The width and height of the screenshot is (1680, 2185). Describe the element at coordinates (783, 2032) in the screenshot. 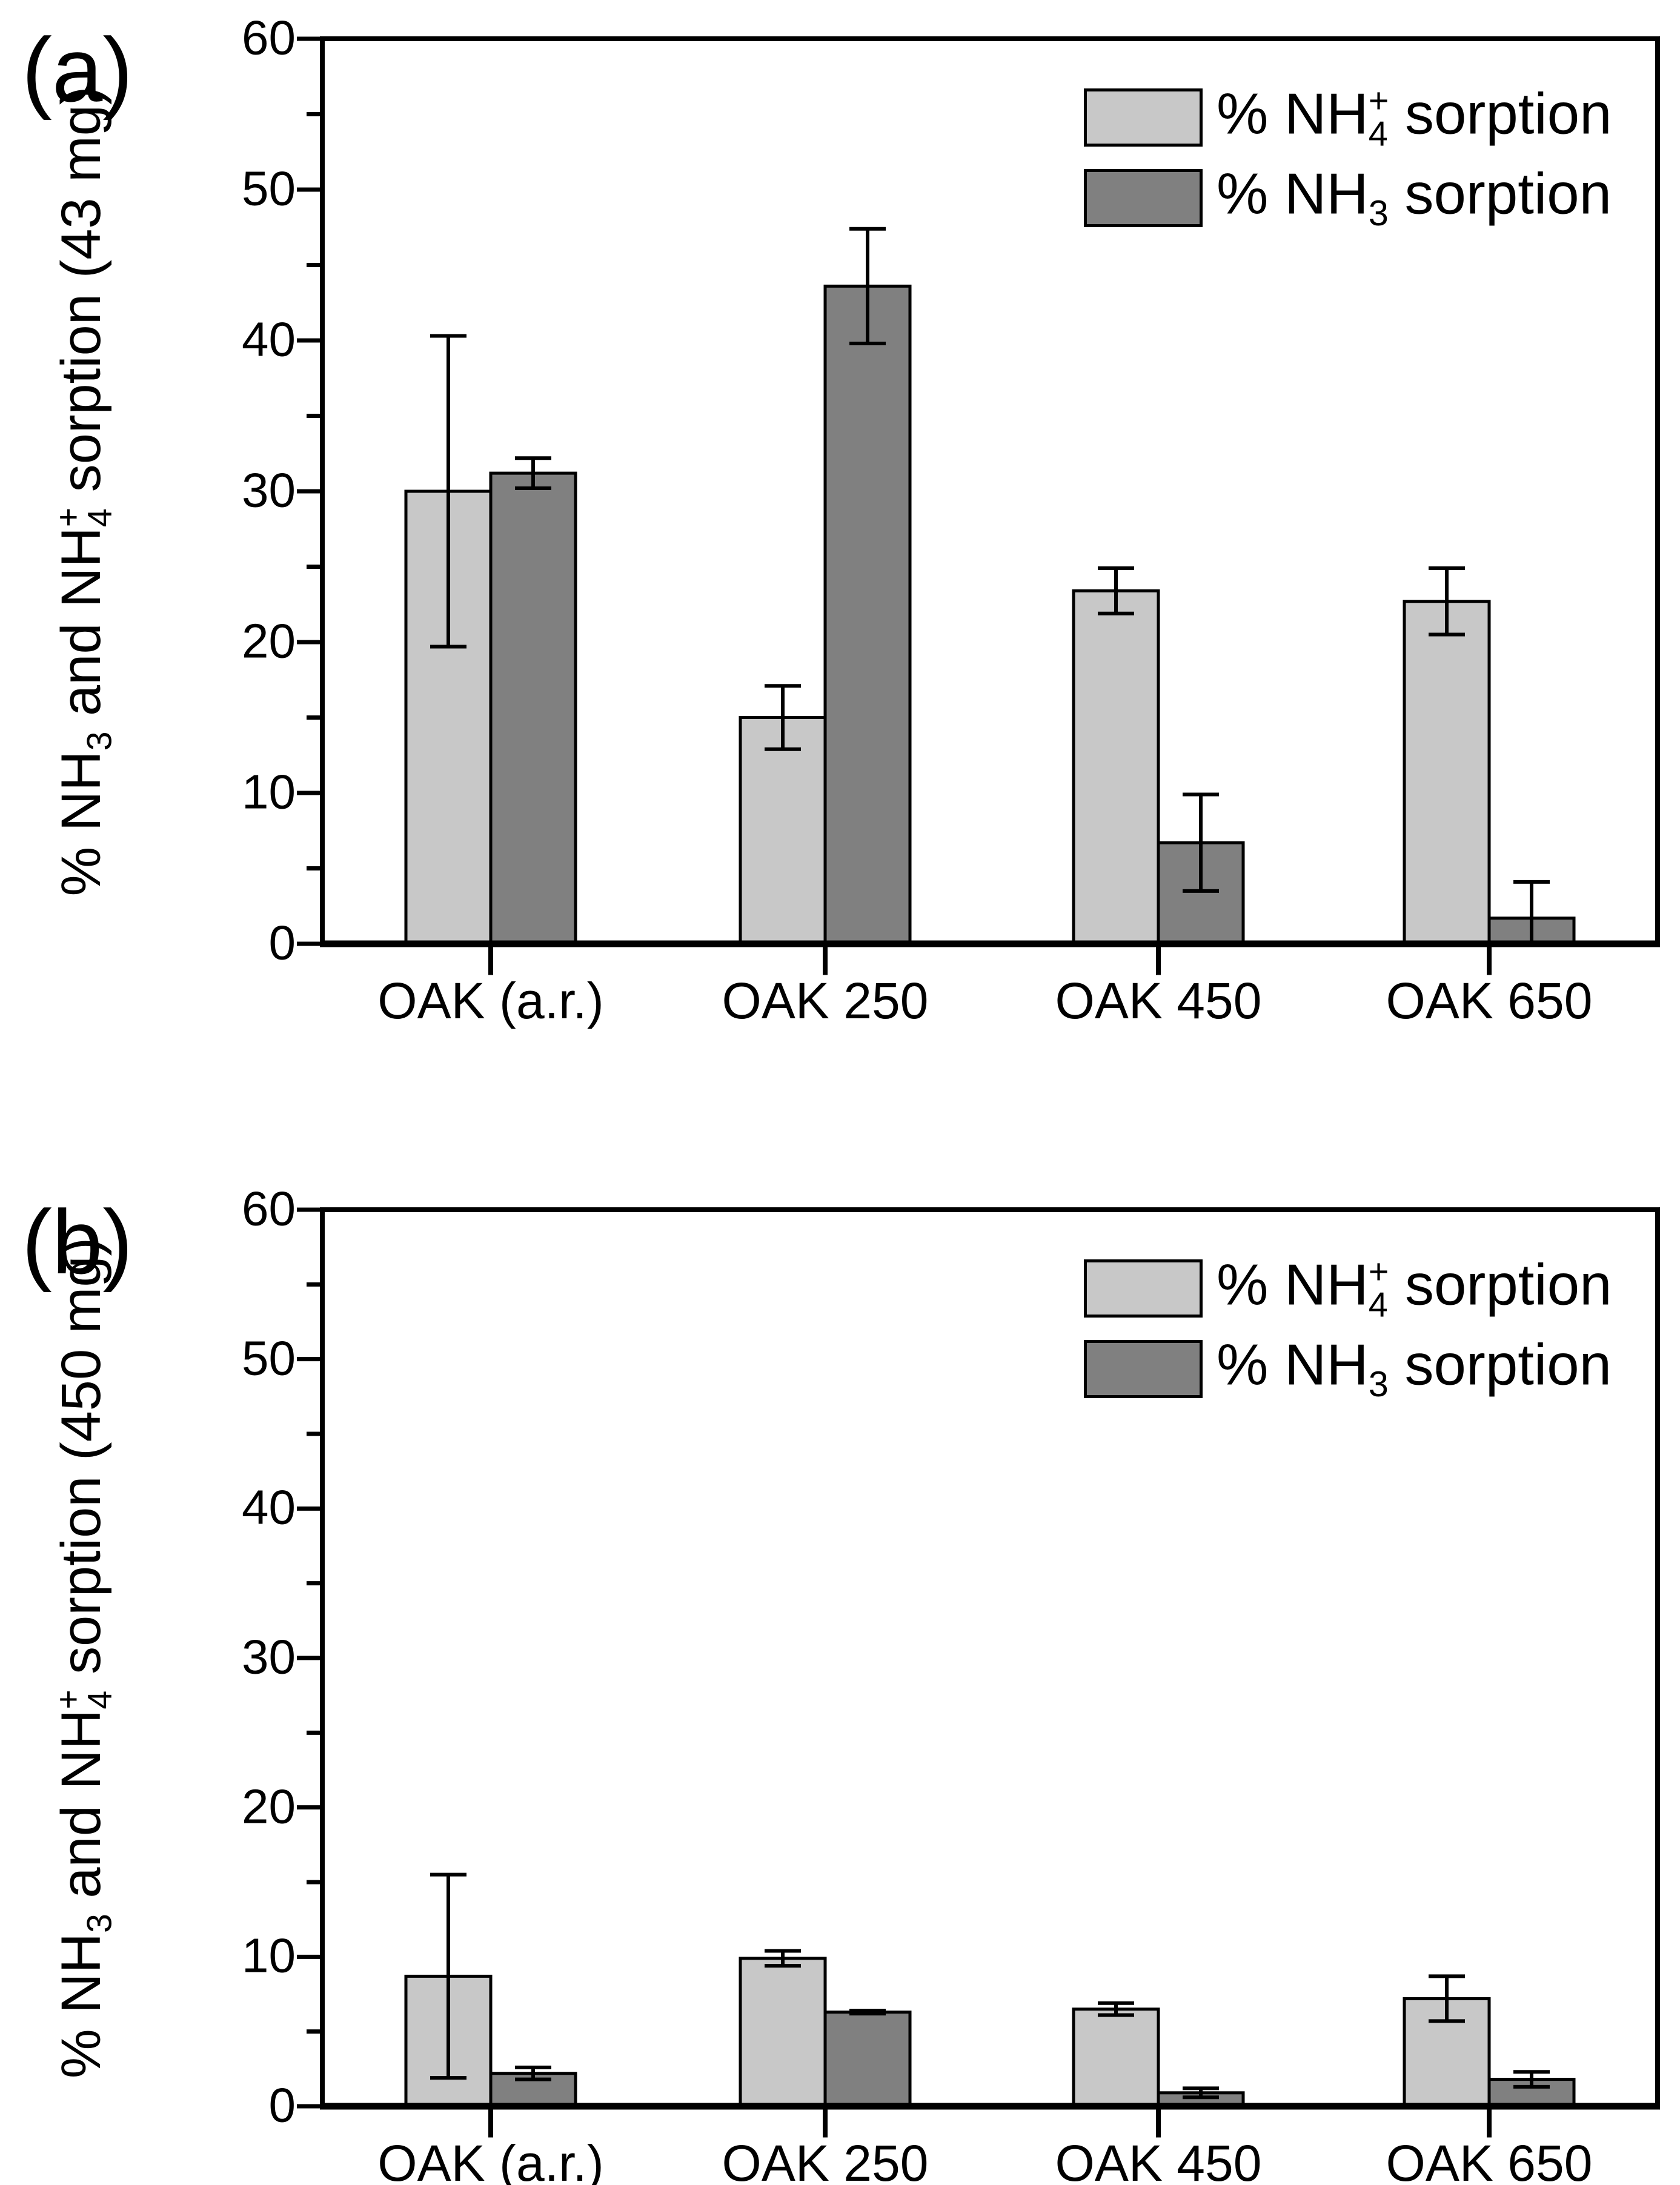

I see `bar-b-OAK 250-series0` at that location.